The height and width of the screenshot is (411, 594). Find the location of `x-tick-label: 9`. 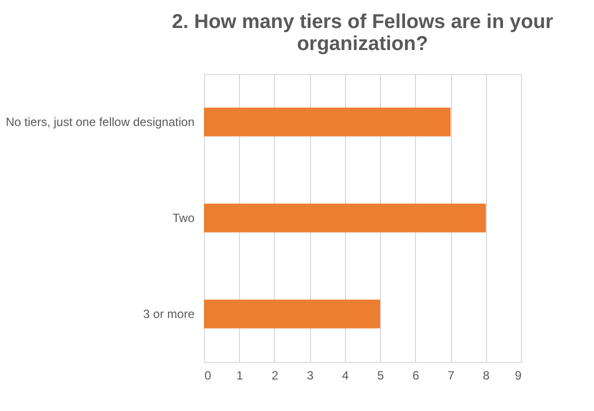

x-tick-label: 9 is located at coordinates (518, 375).